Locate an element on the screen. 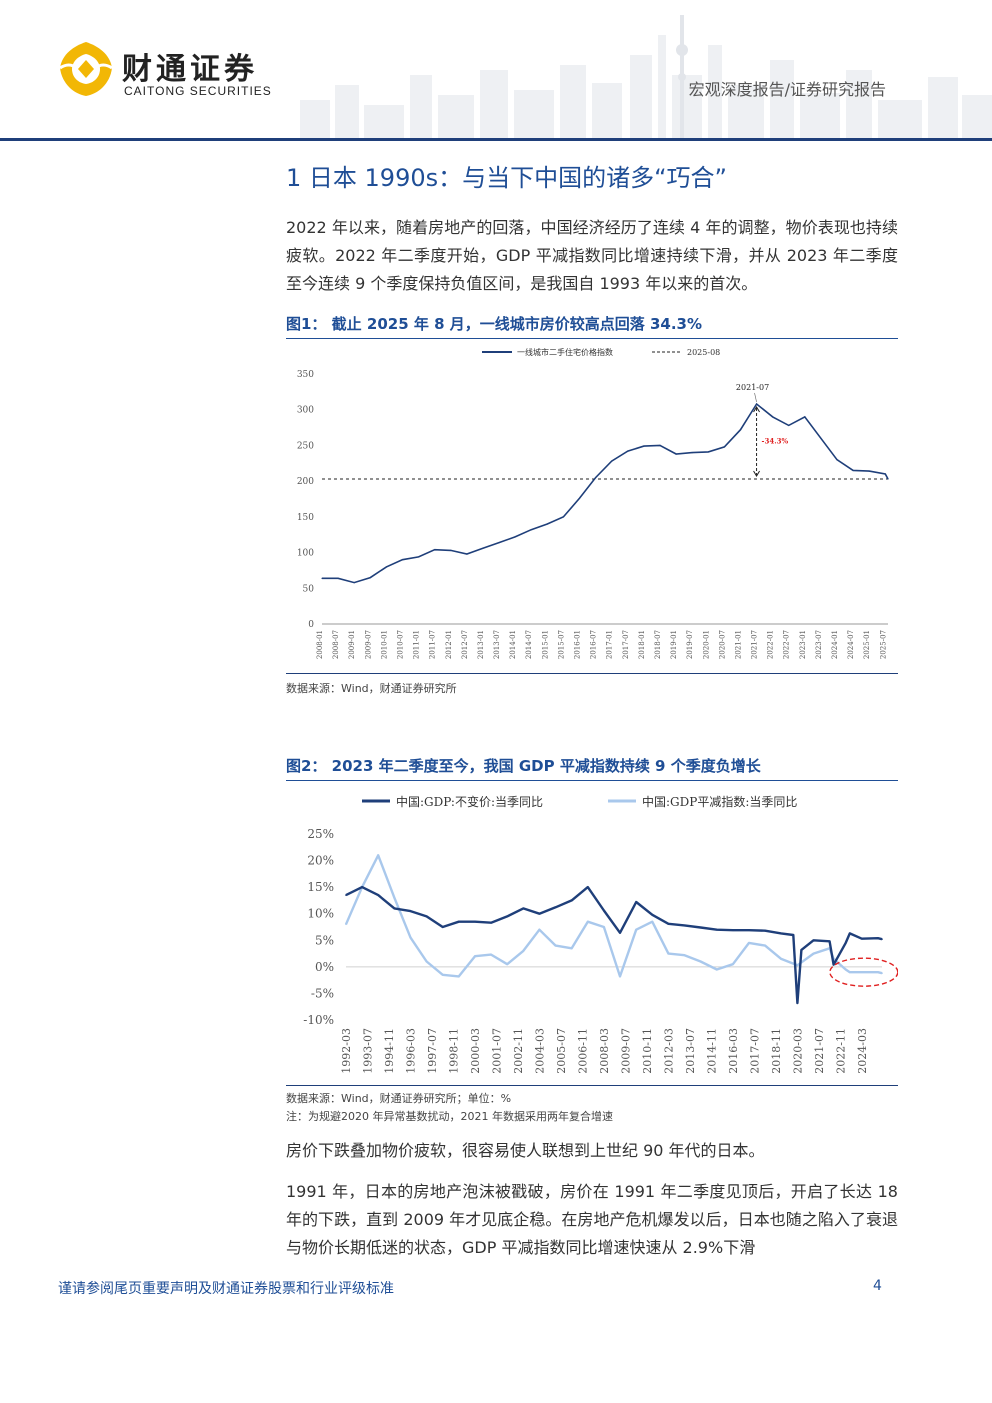 The image size is (992, 1403). x-tick-label: 2019-01 is located at coordinates (674, 644).